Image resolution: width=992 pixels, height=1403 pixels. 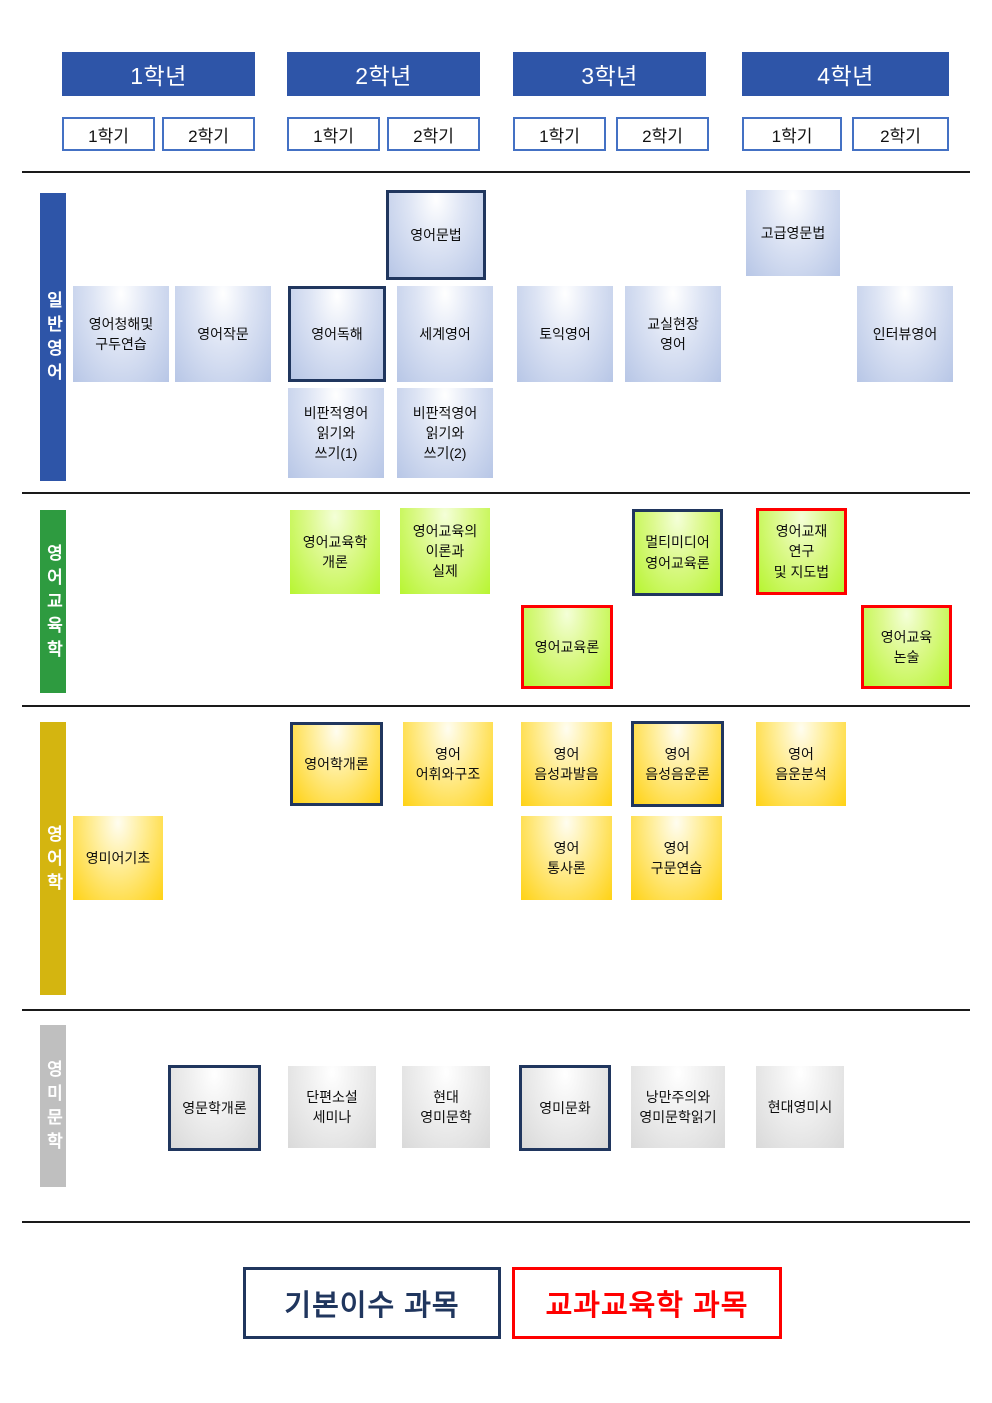 I want to click on course-line: 영어교육, so click(x=906, y=636).